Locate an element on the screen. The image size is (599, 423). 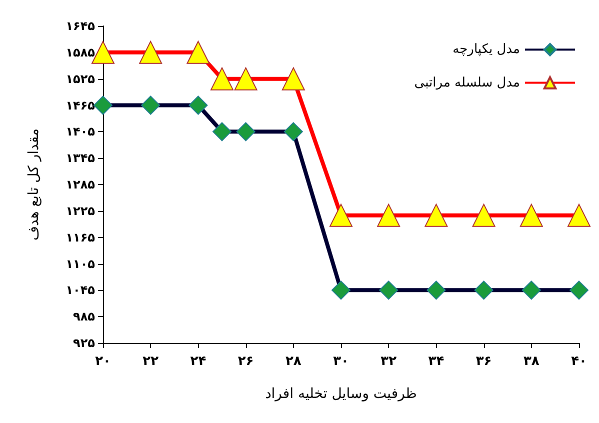
y-tick-label: ۹۲۵ is located at coordinates (84, 343).